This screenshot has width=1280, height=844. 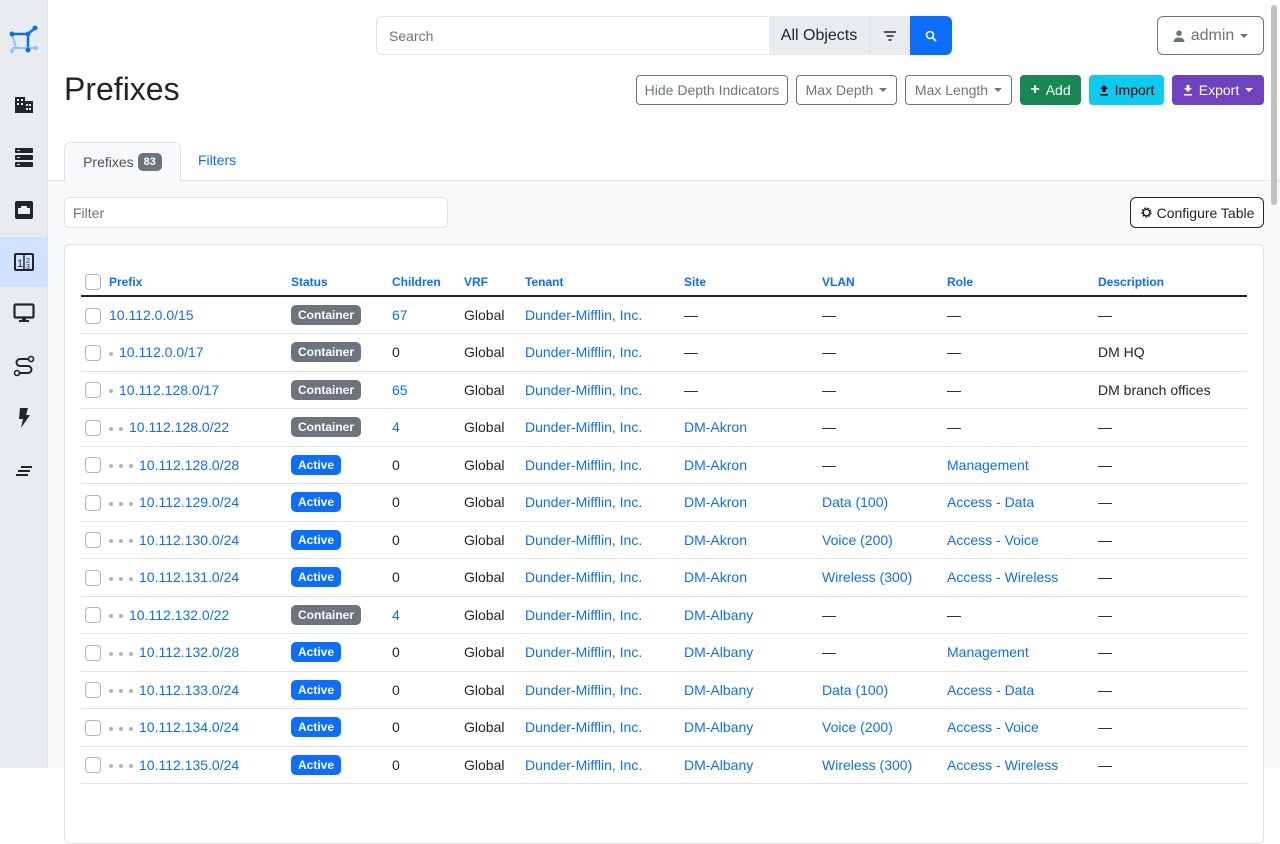 What do you see at coordinates (880, 281) in the screenshot?
I see `column-header-vlan: VLAN` at bounding box center [880, 281].